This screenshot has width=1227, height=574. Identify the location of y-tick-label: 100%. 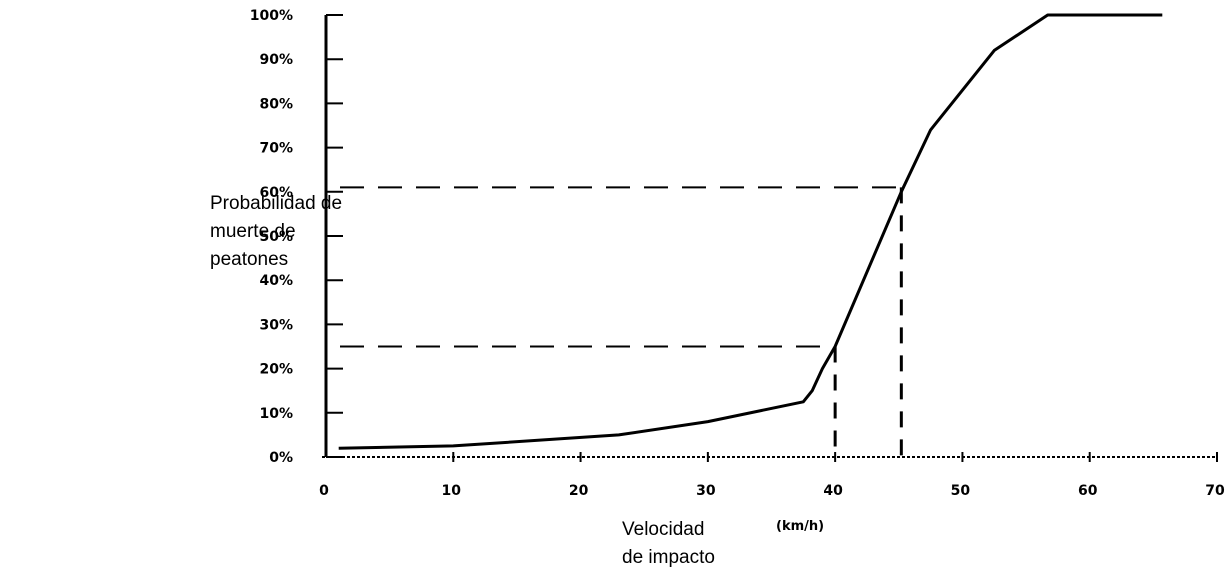
(271, 16).